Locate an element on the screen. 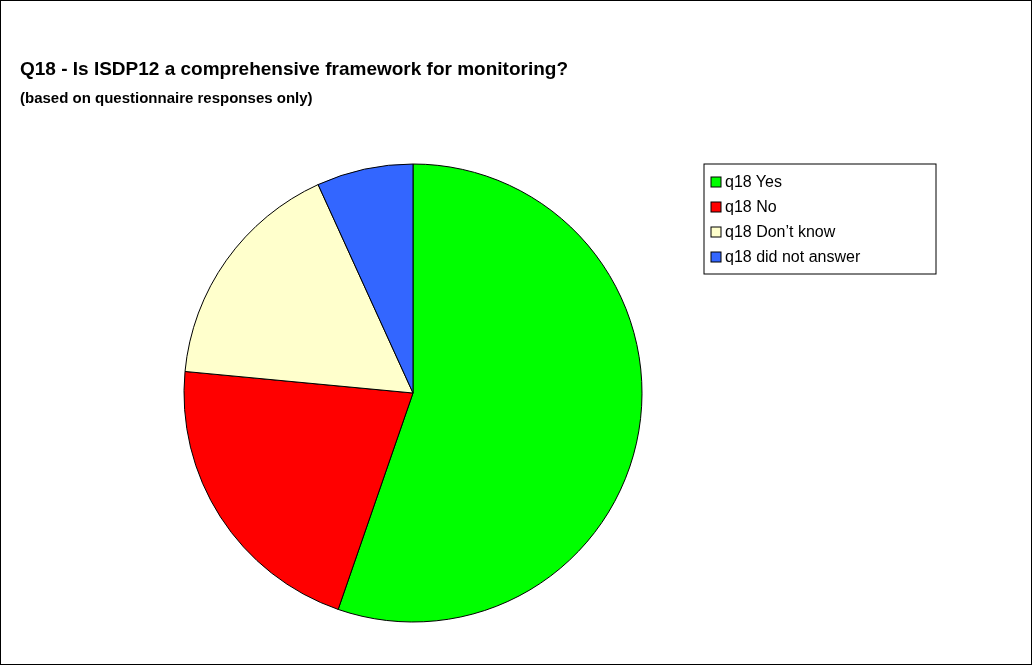  chart-subtitle: (based on questionnaire responses only) is located at coordinates (166, 97).